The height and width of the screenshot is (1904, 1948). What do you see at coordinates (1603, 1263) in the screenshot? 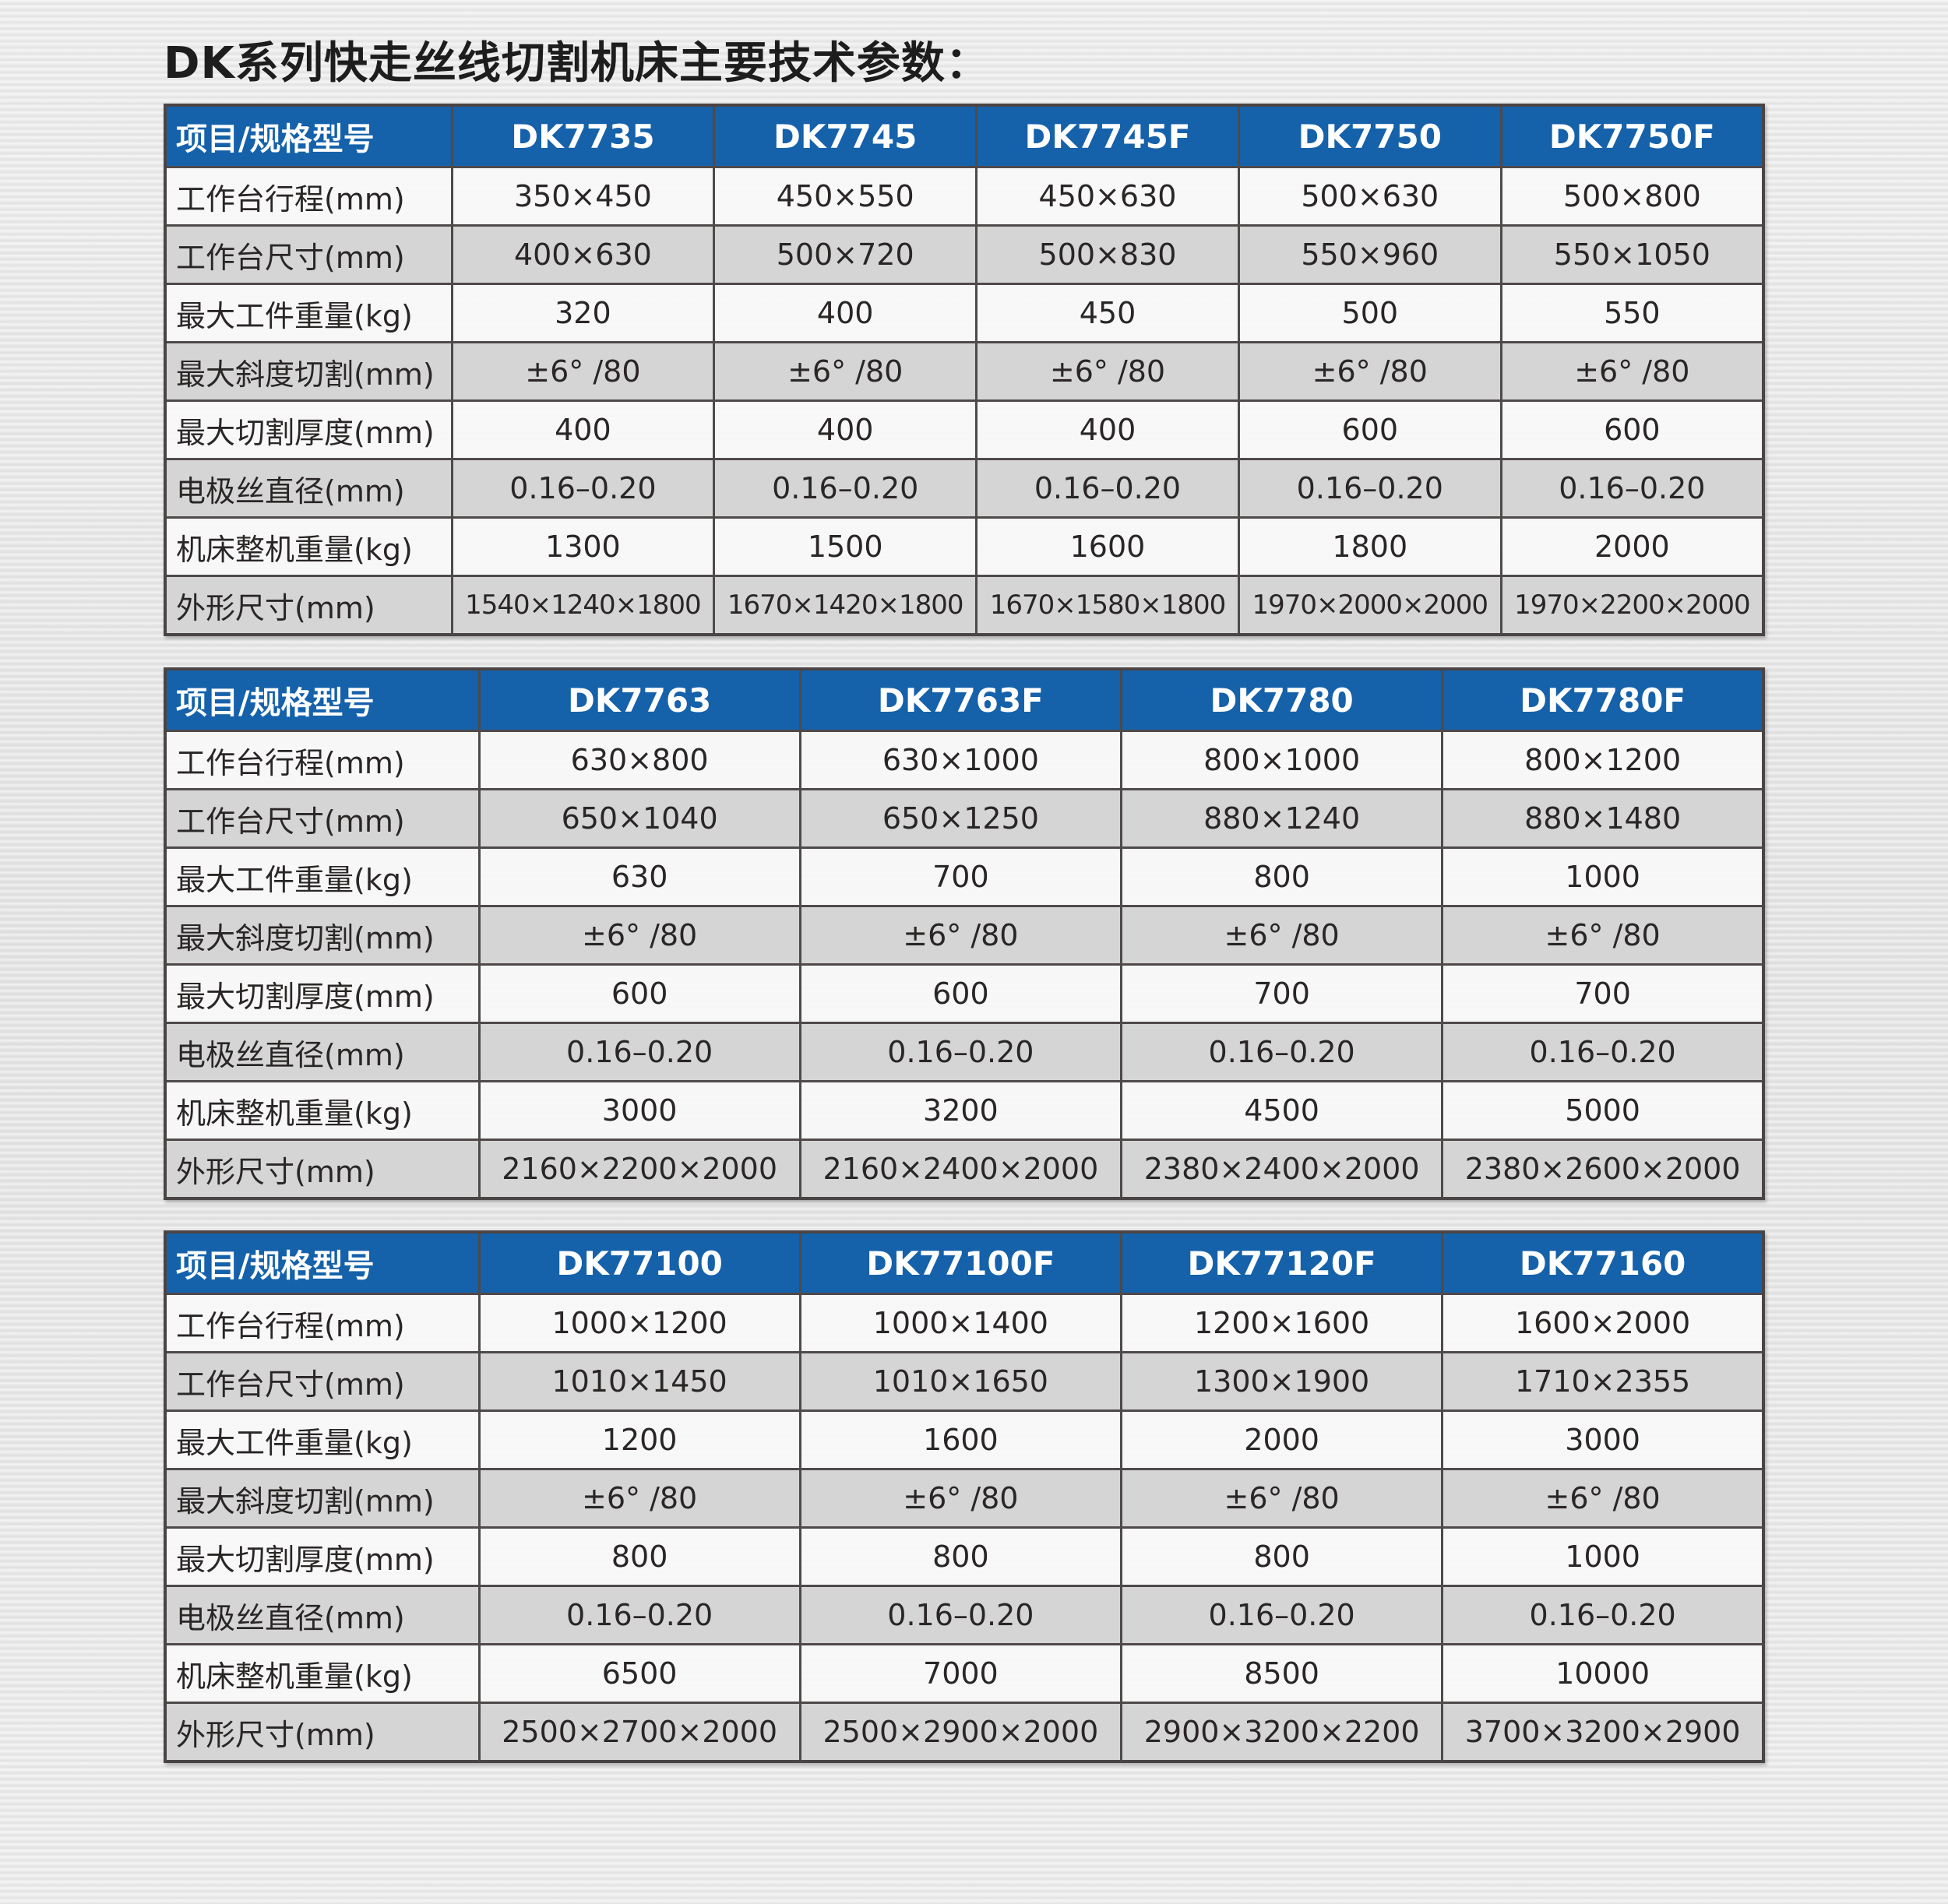
I see `model-header: DK77160` at bounding box center [1603, 1263].